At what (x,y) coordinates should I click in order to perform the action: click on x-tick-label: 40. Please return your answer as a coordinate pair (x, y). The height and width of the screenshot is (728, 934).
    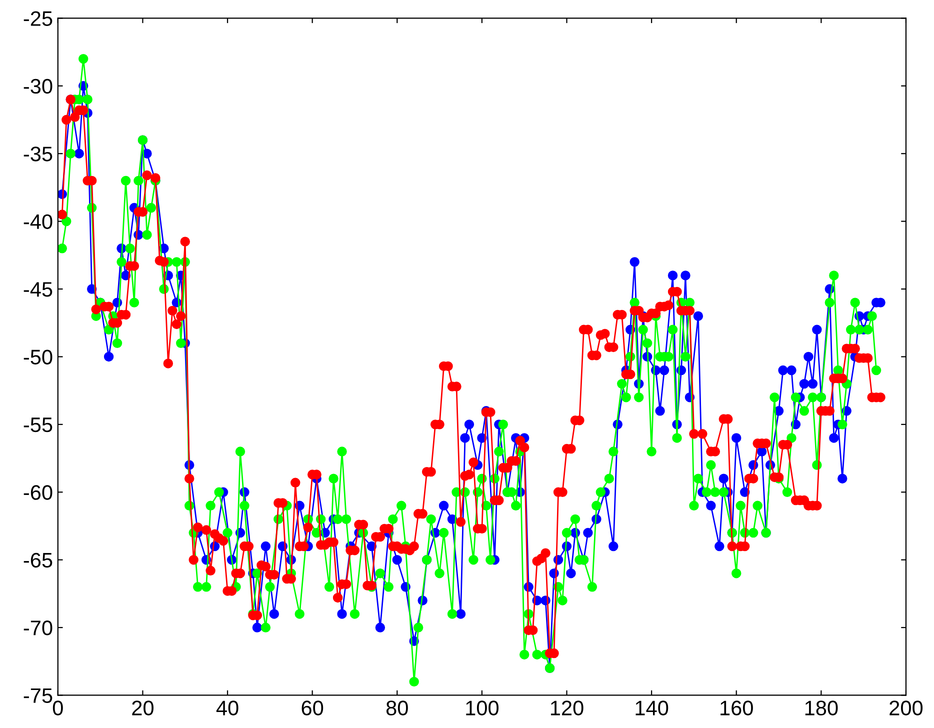
    Looking at the image, I should click on (227, 708).